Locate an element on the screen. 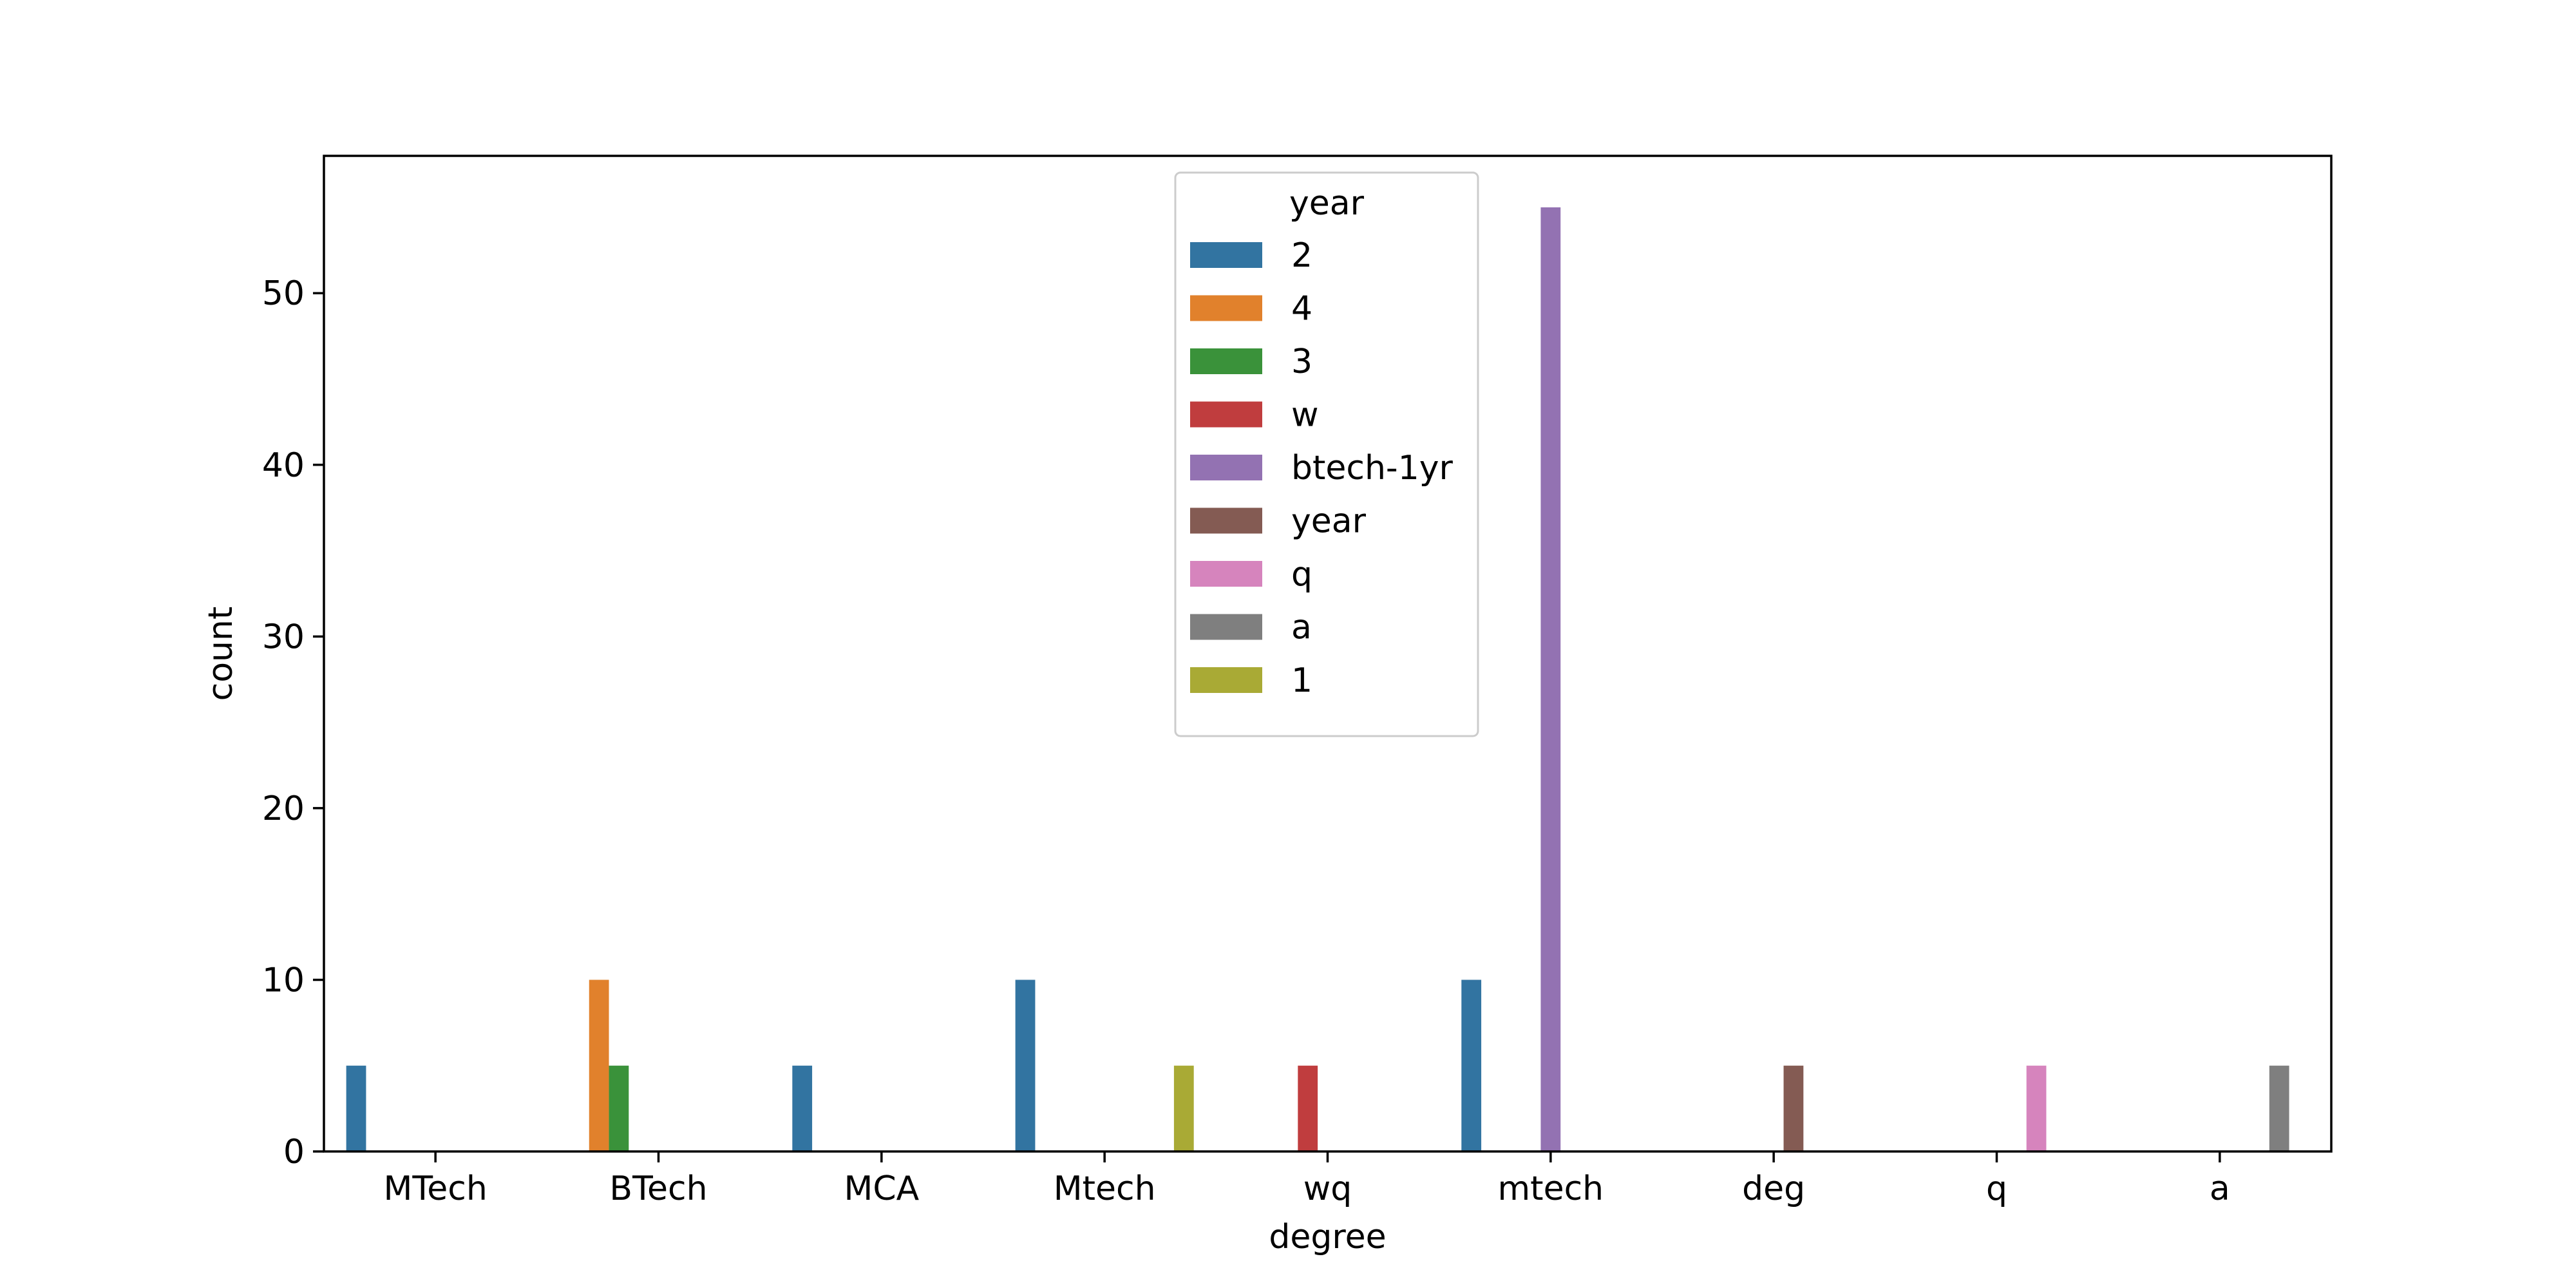  legend-entry-label: 4 is located at coordinates (1301, 309).